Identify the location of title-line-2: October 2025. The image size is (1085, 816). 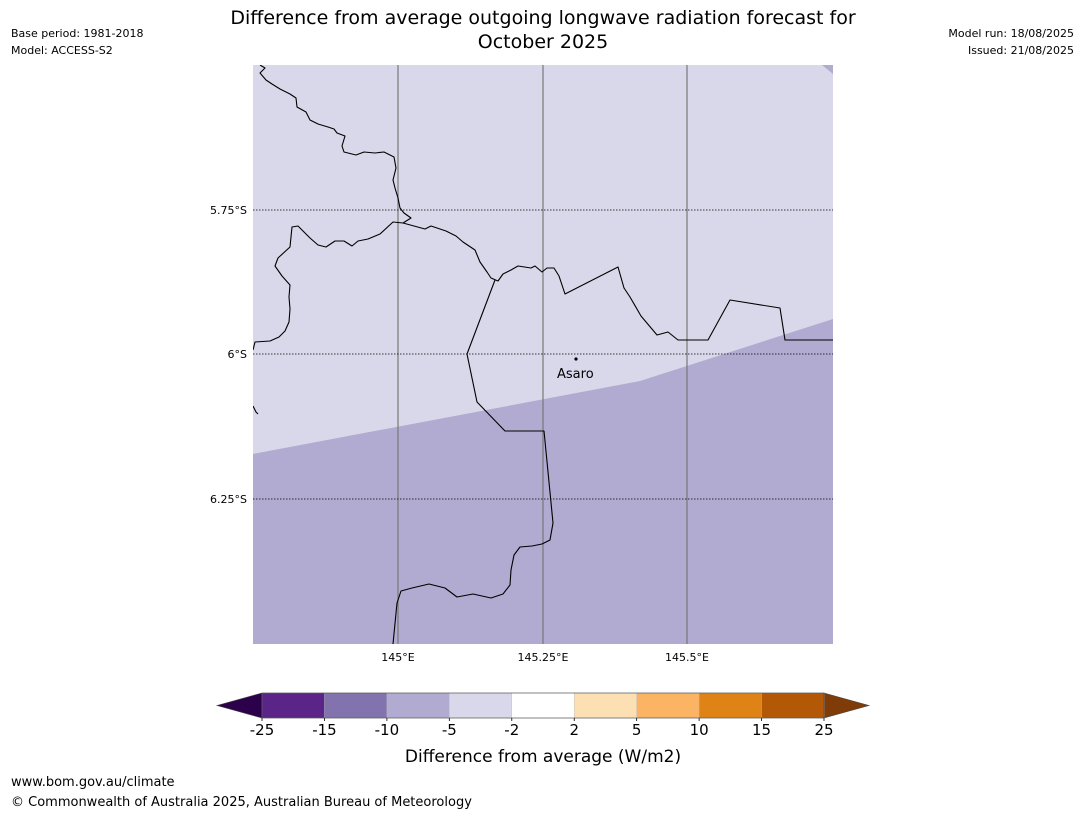
(543, 42).